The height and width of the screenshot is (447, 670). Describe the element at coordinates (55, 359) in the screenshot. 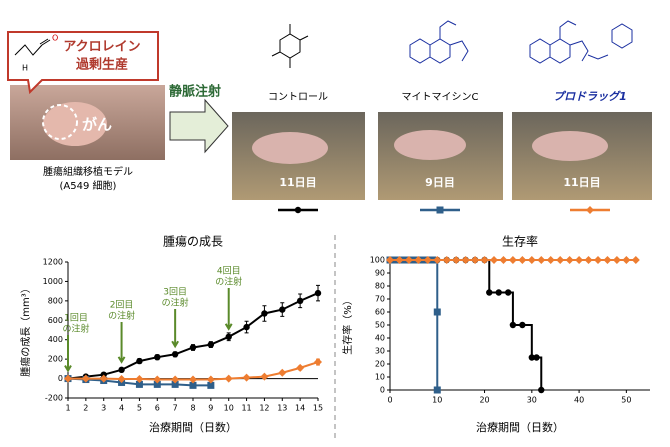

I see `y-tick-label: 200` at that location.